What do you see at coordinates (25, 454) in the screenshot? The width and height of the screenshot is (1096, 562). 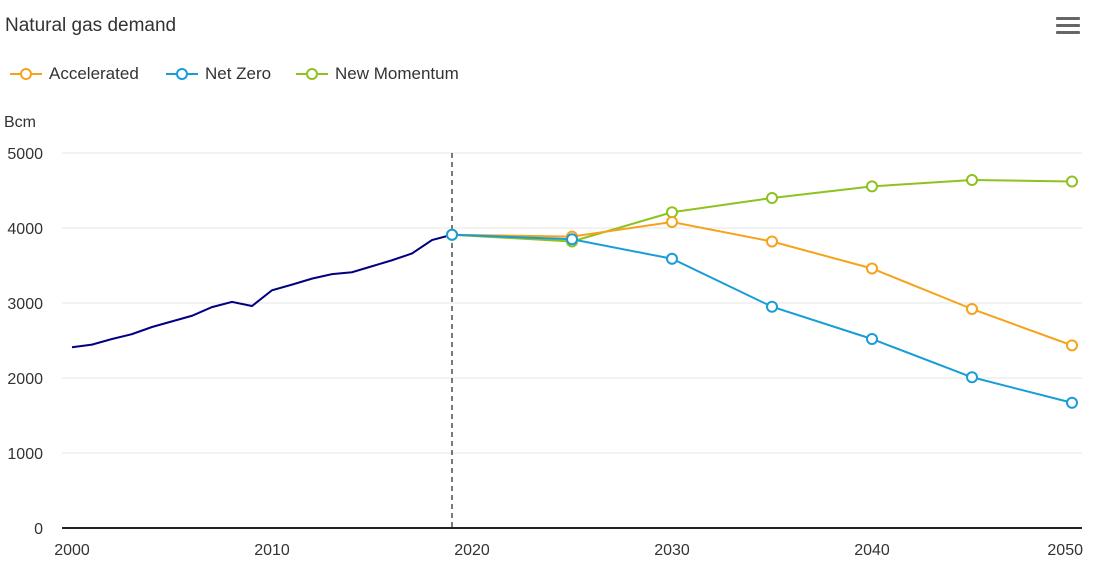 I see `y-tick-label: 1000` at bounding box center [25, 454].